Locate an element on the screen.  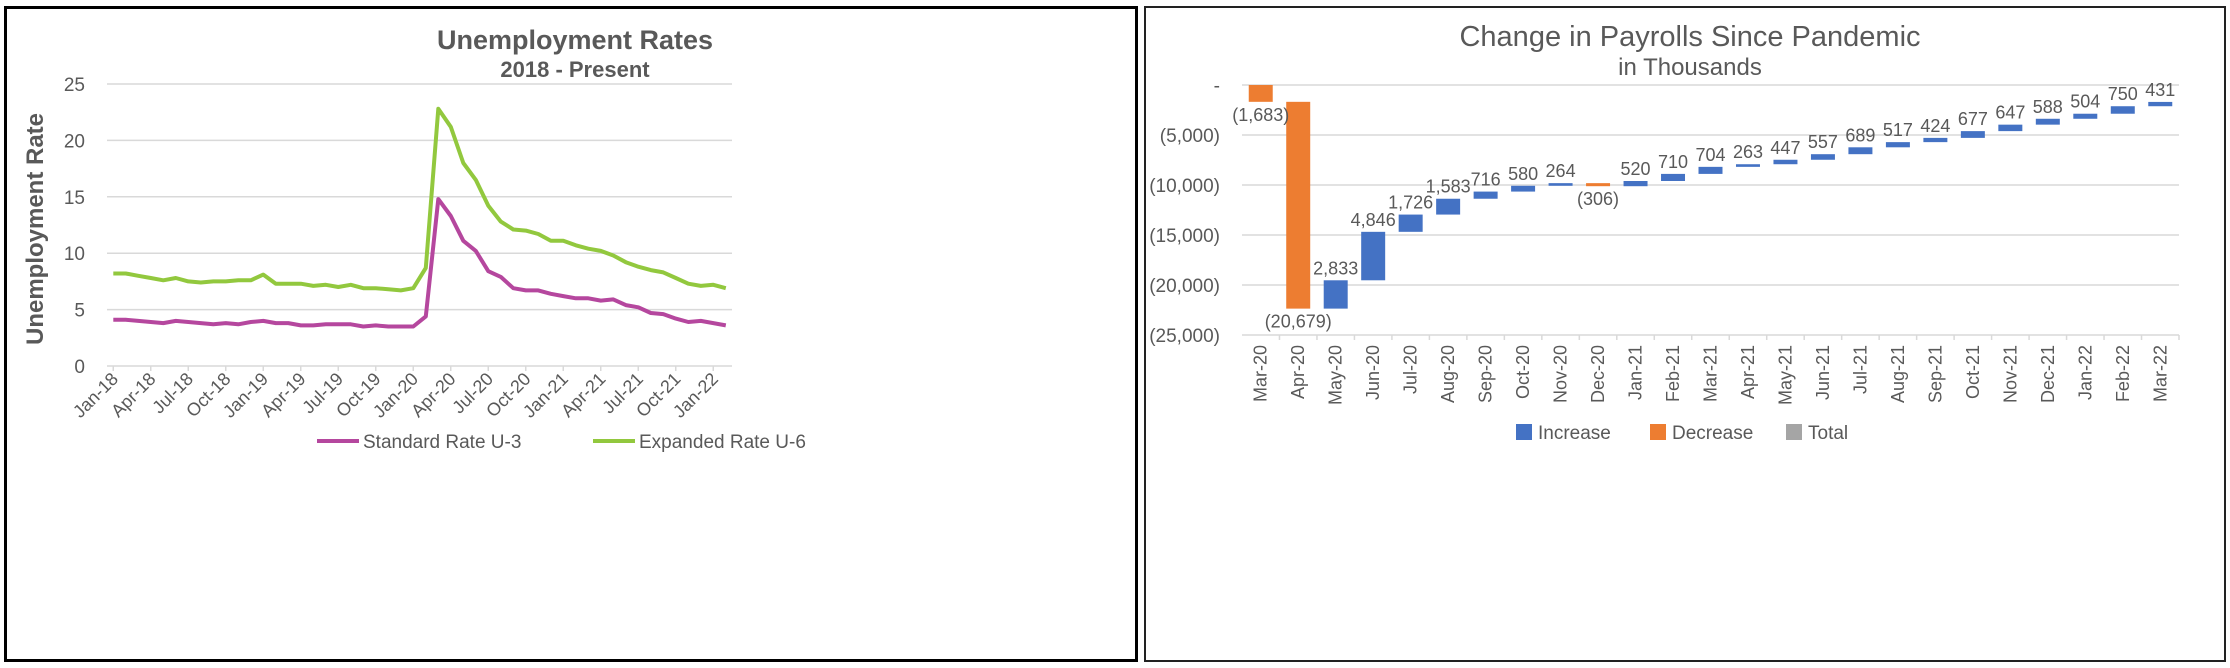
x-tick-label: Oct-20 is located at coordinates (1523, 372).